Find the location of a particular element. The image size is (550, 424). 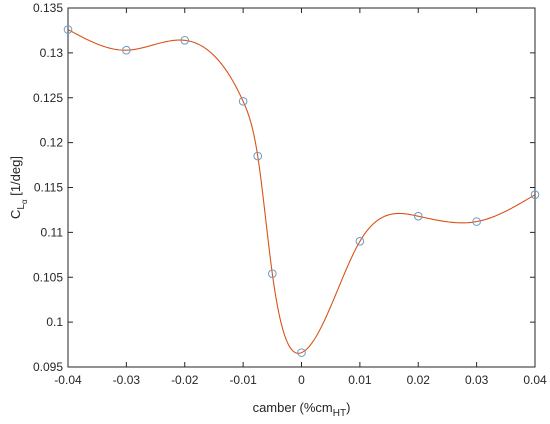

y-tick-label: 0.13 is located at coordinates (52, 53).